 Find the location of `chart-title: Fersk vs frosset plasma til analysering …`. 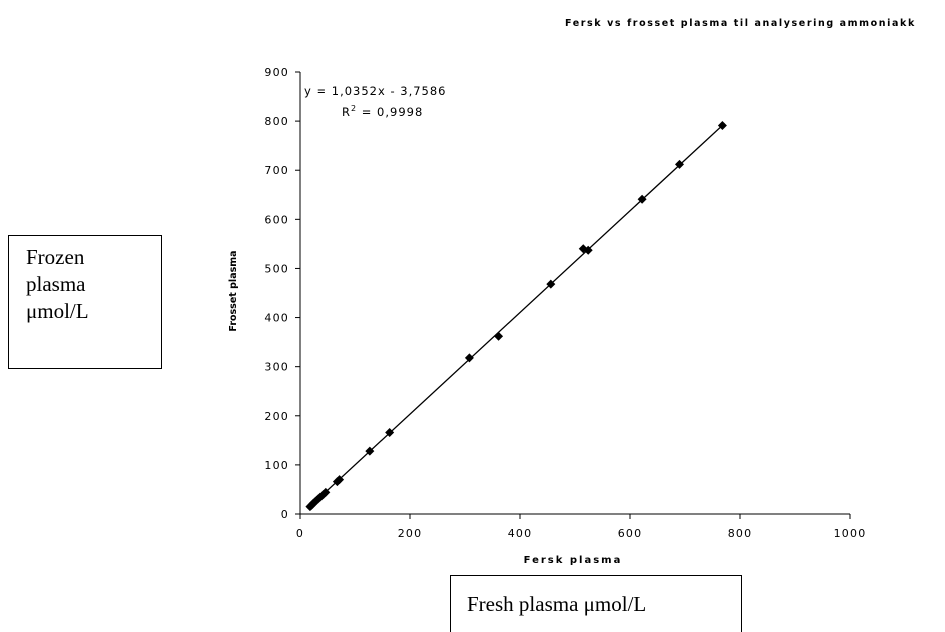

chart-title: Fersk vs frosset plasma til analysering … is located at coordinates (740, 23).